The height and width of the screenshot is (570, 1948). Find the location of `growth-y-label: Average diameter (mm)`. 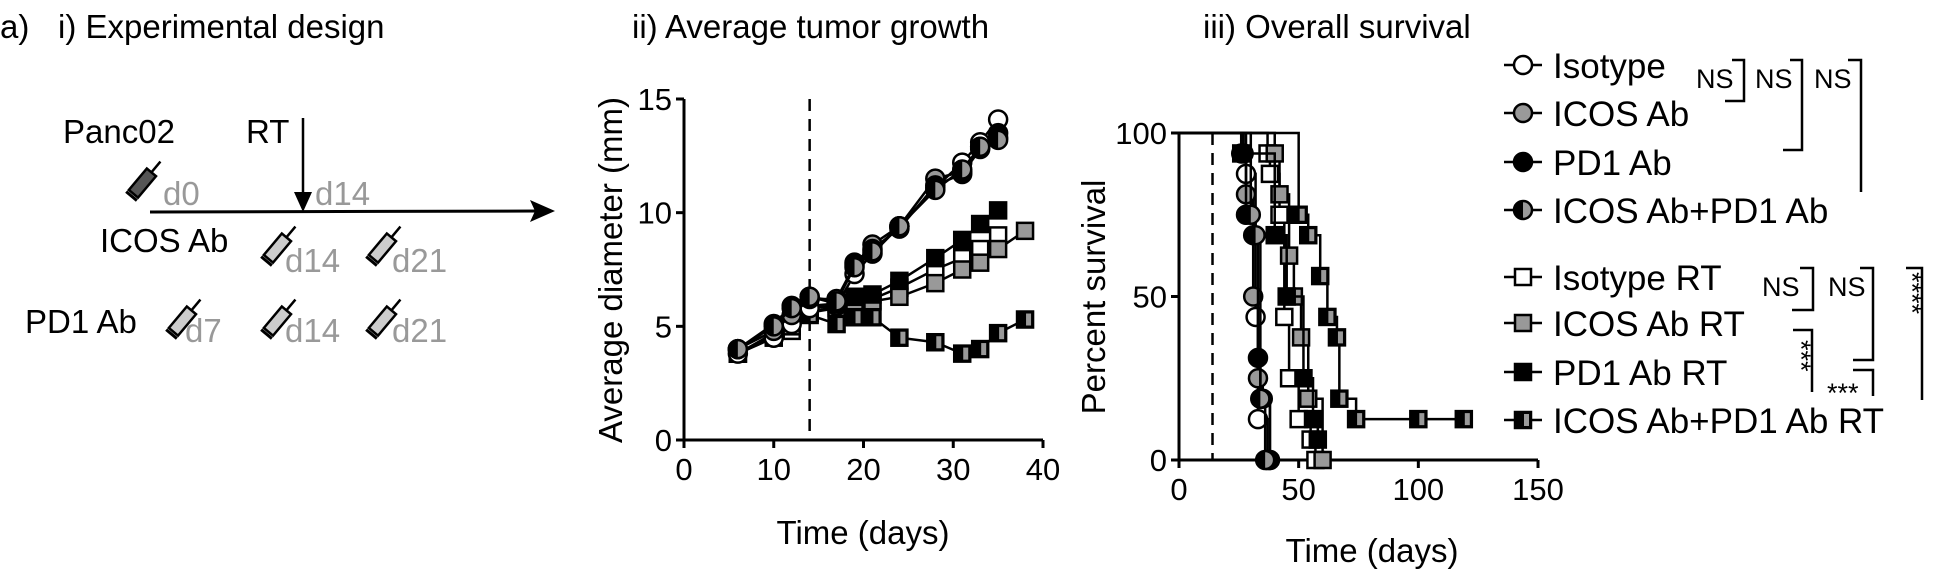

growth-y-label: Average diameter (mm) is located at coordinates (610, 270).